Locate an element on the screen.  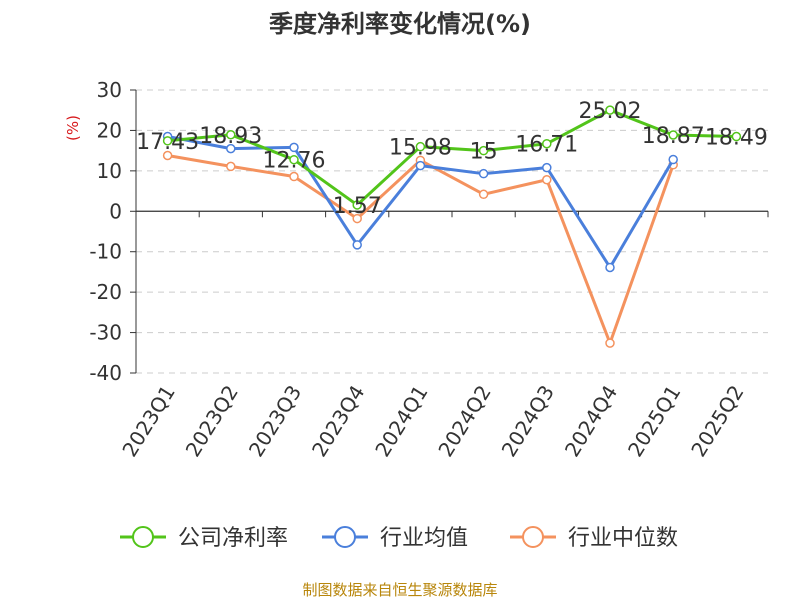
x-tick-label: 2023Q3 is located at coordinates (275, 421).